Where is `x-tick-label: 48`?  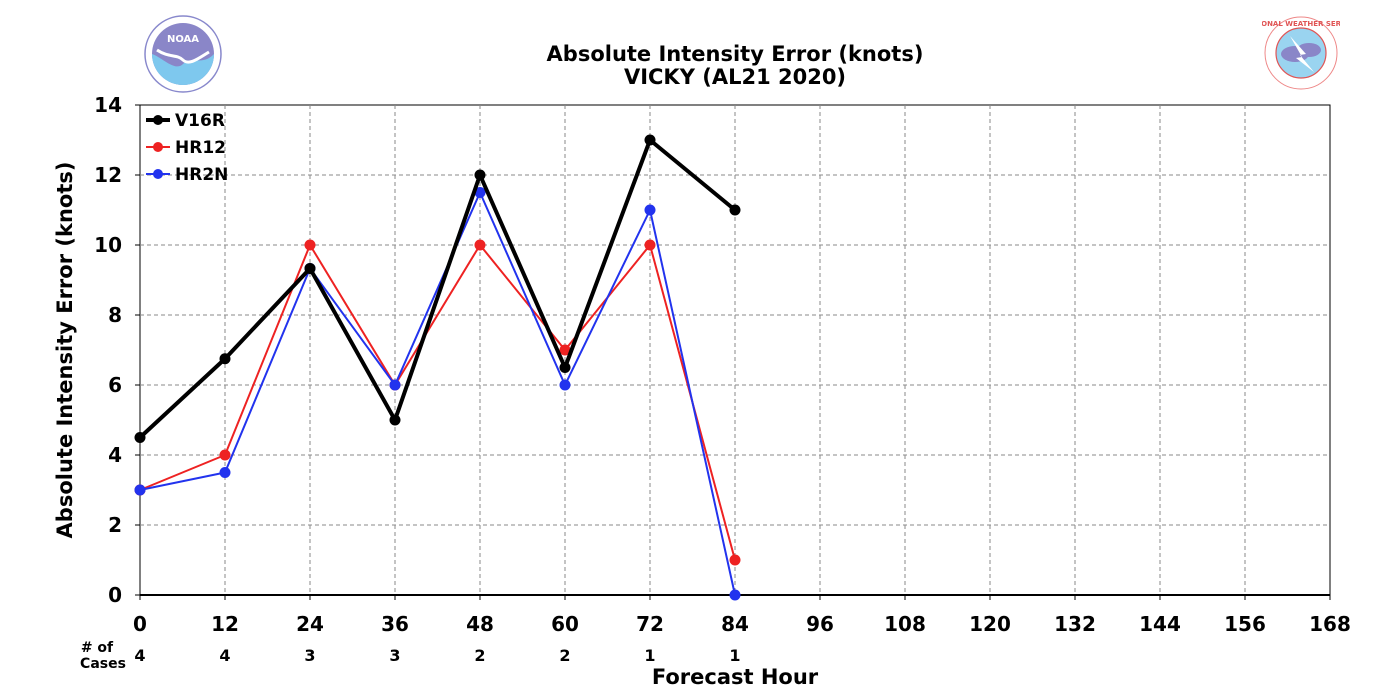
x-tick-label: 48 is located at coordinates (480, 624).